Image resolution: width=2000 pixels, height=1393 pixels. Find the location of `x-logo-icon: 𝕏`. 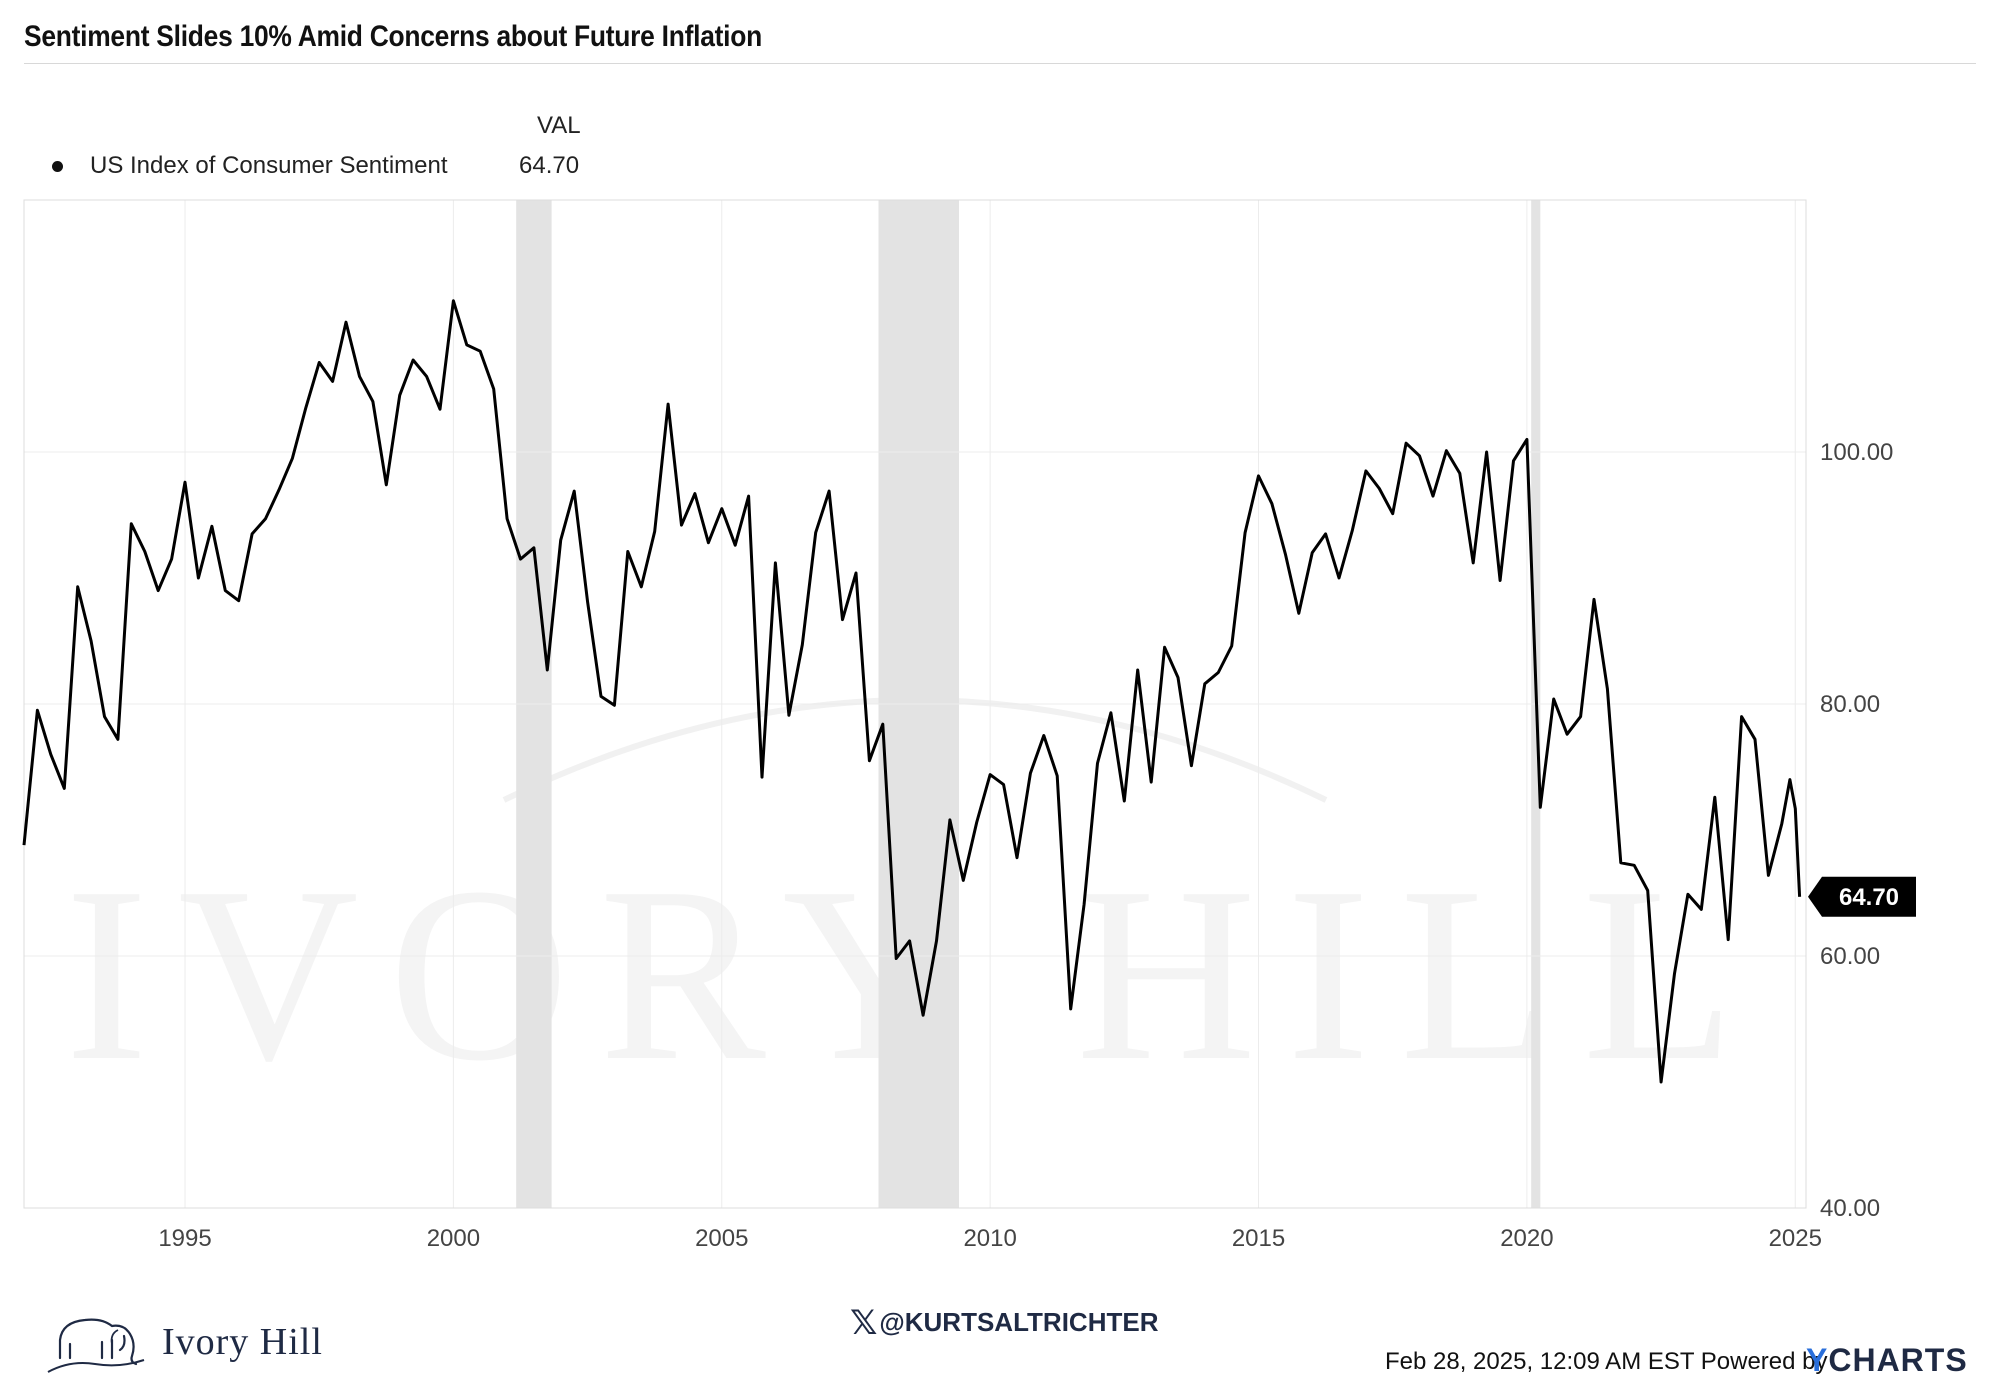

x-logo-icon: 𝕏 is located at coordinates (864, 1323).